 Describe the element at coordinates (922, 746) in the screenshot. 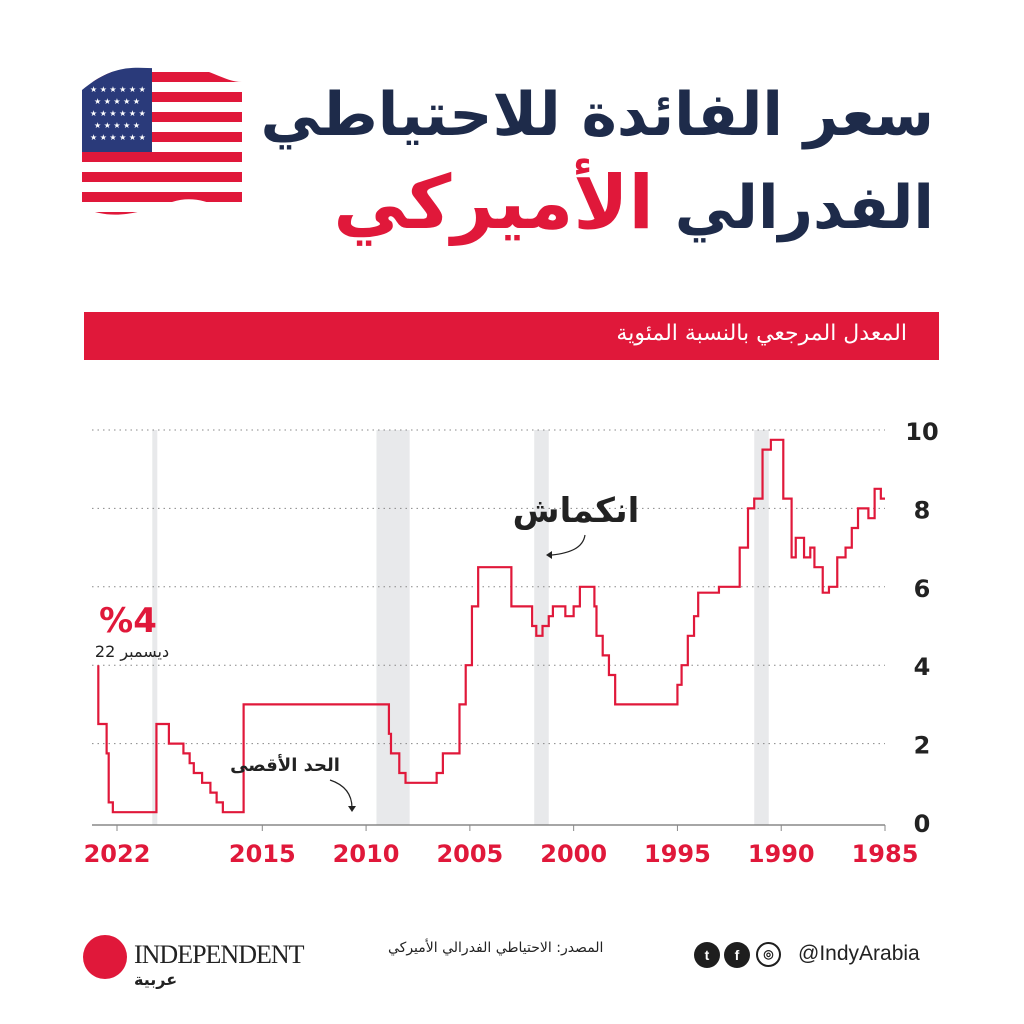

I see `svg-text: 2` at that location.